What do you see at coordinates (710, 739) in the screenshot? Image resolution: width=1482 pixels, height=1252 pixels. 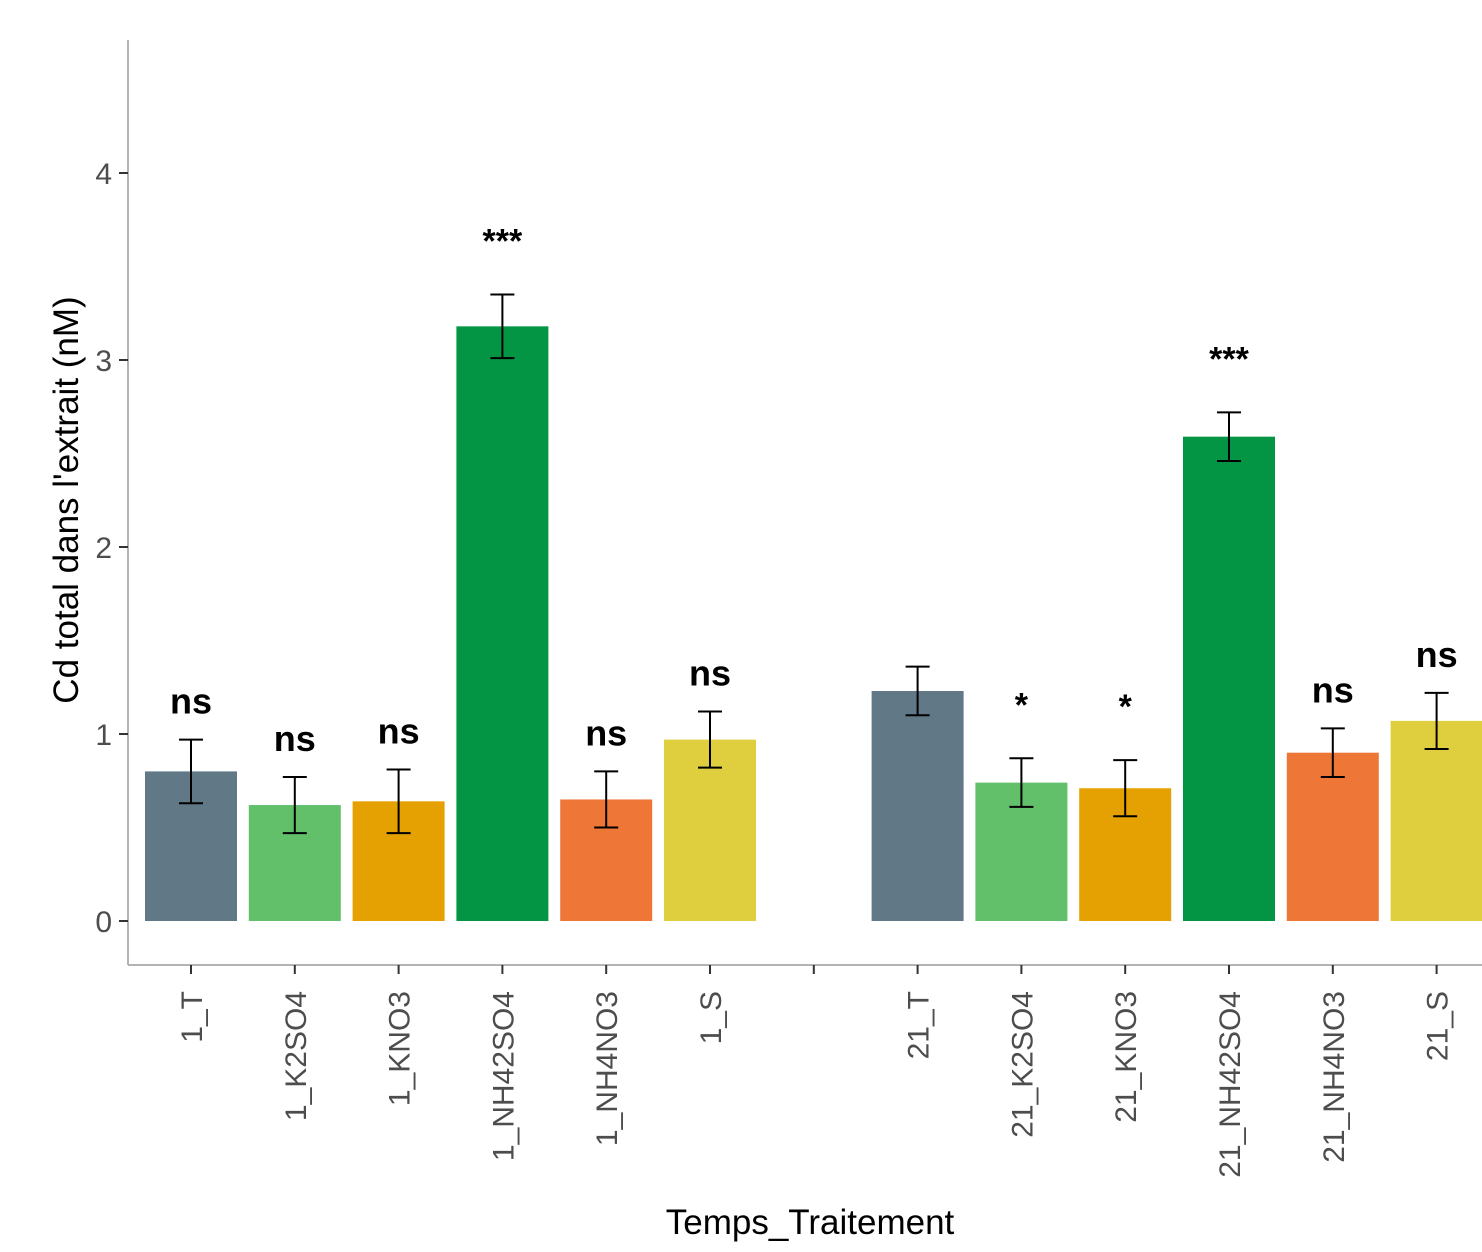 I see `error-bar-1_S` at bounding box center [710, 739].